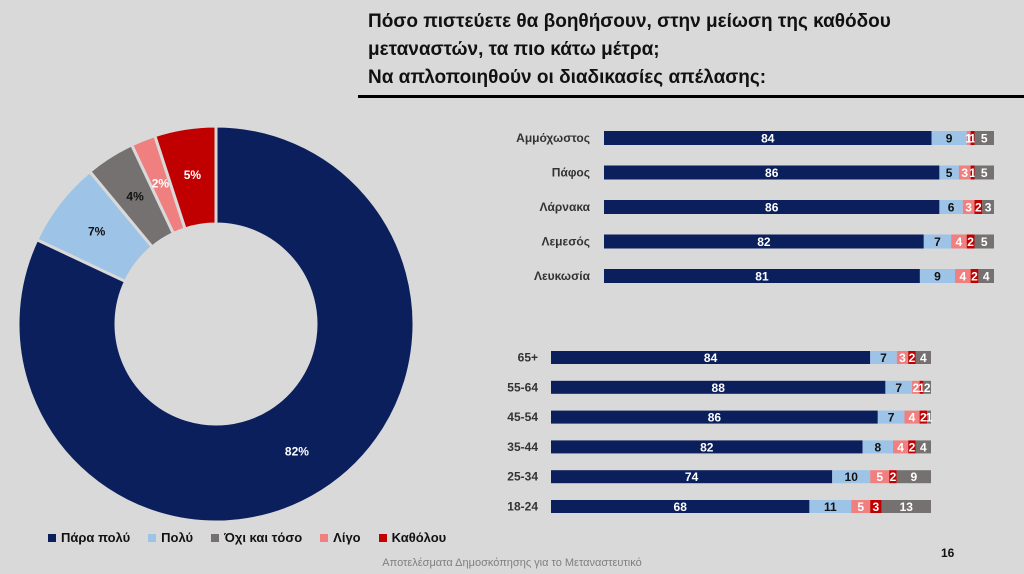 The width and height of the screenshot is (1024, 574). I want to click on data-label: 68, so click(681, 507).